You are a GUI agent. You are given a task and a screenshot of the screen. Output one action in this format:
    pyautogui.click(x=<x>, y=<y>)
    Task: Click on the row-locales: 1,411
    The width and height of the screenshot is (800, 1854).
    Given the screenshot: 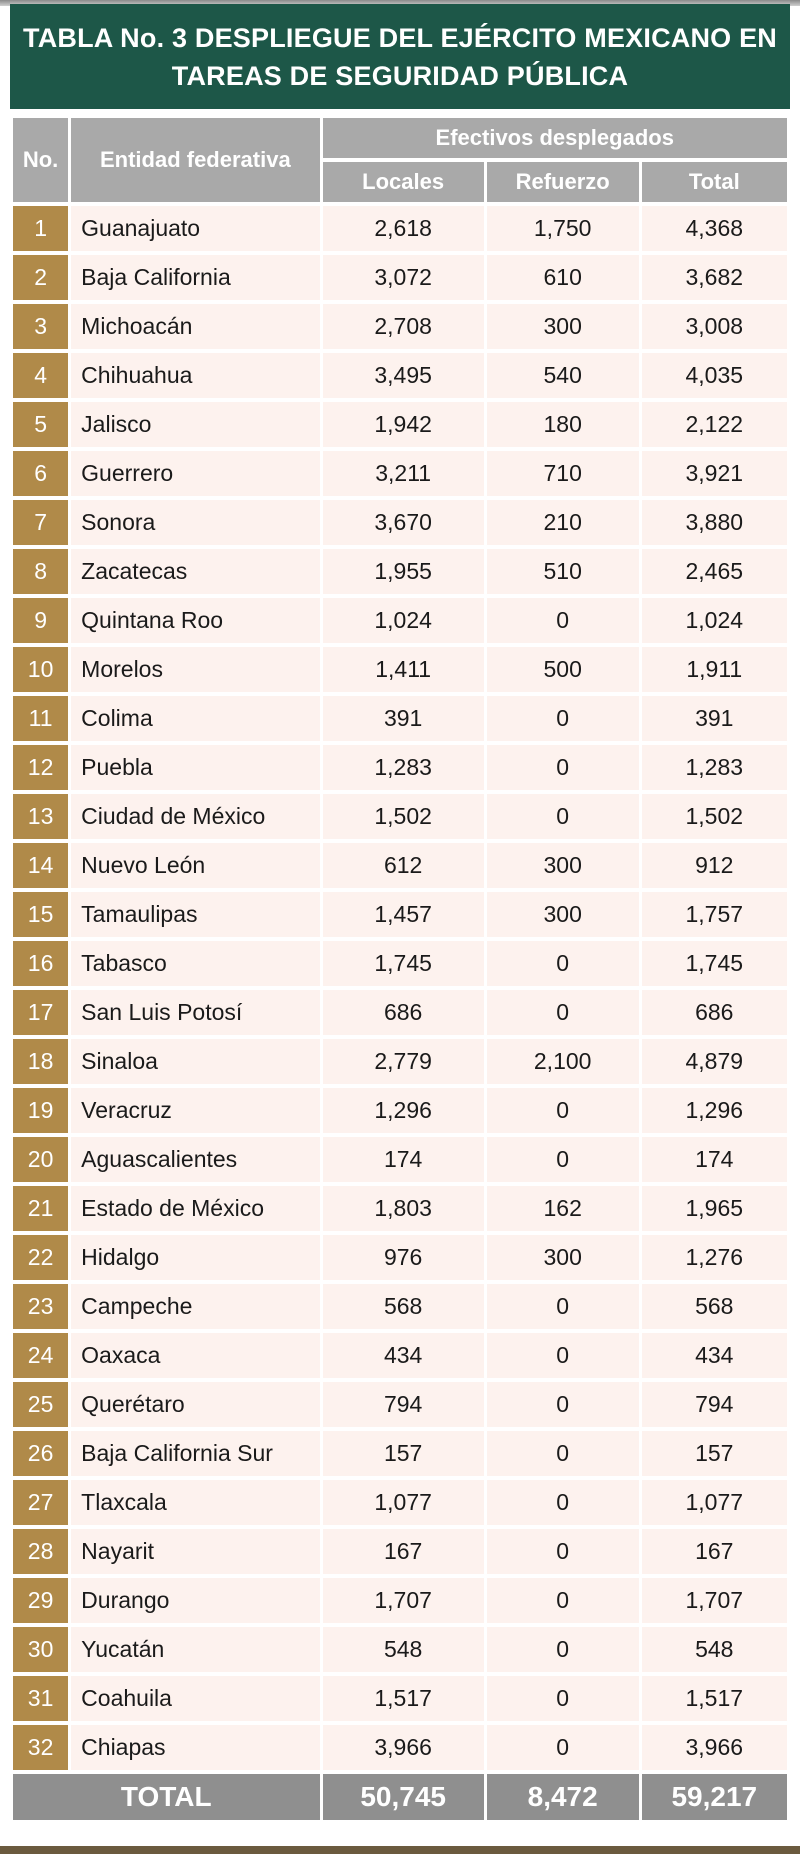 What is the action you would take?
    pyautogui.click(x=403, y=669)
    